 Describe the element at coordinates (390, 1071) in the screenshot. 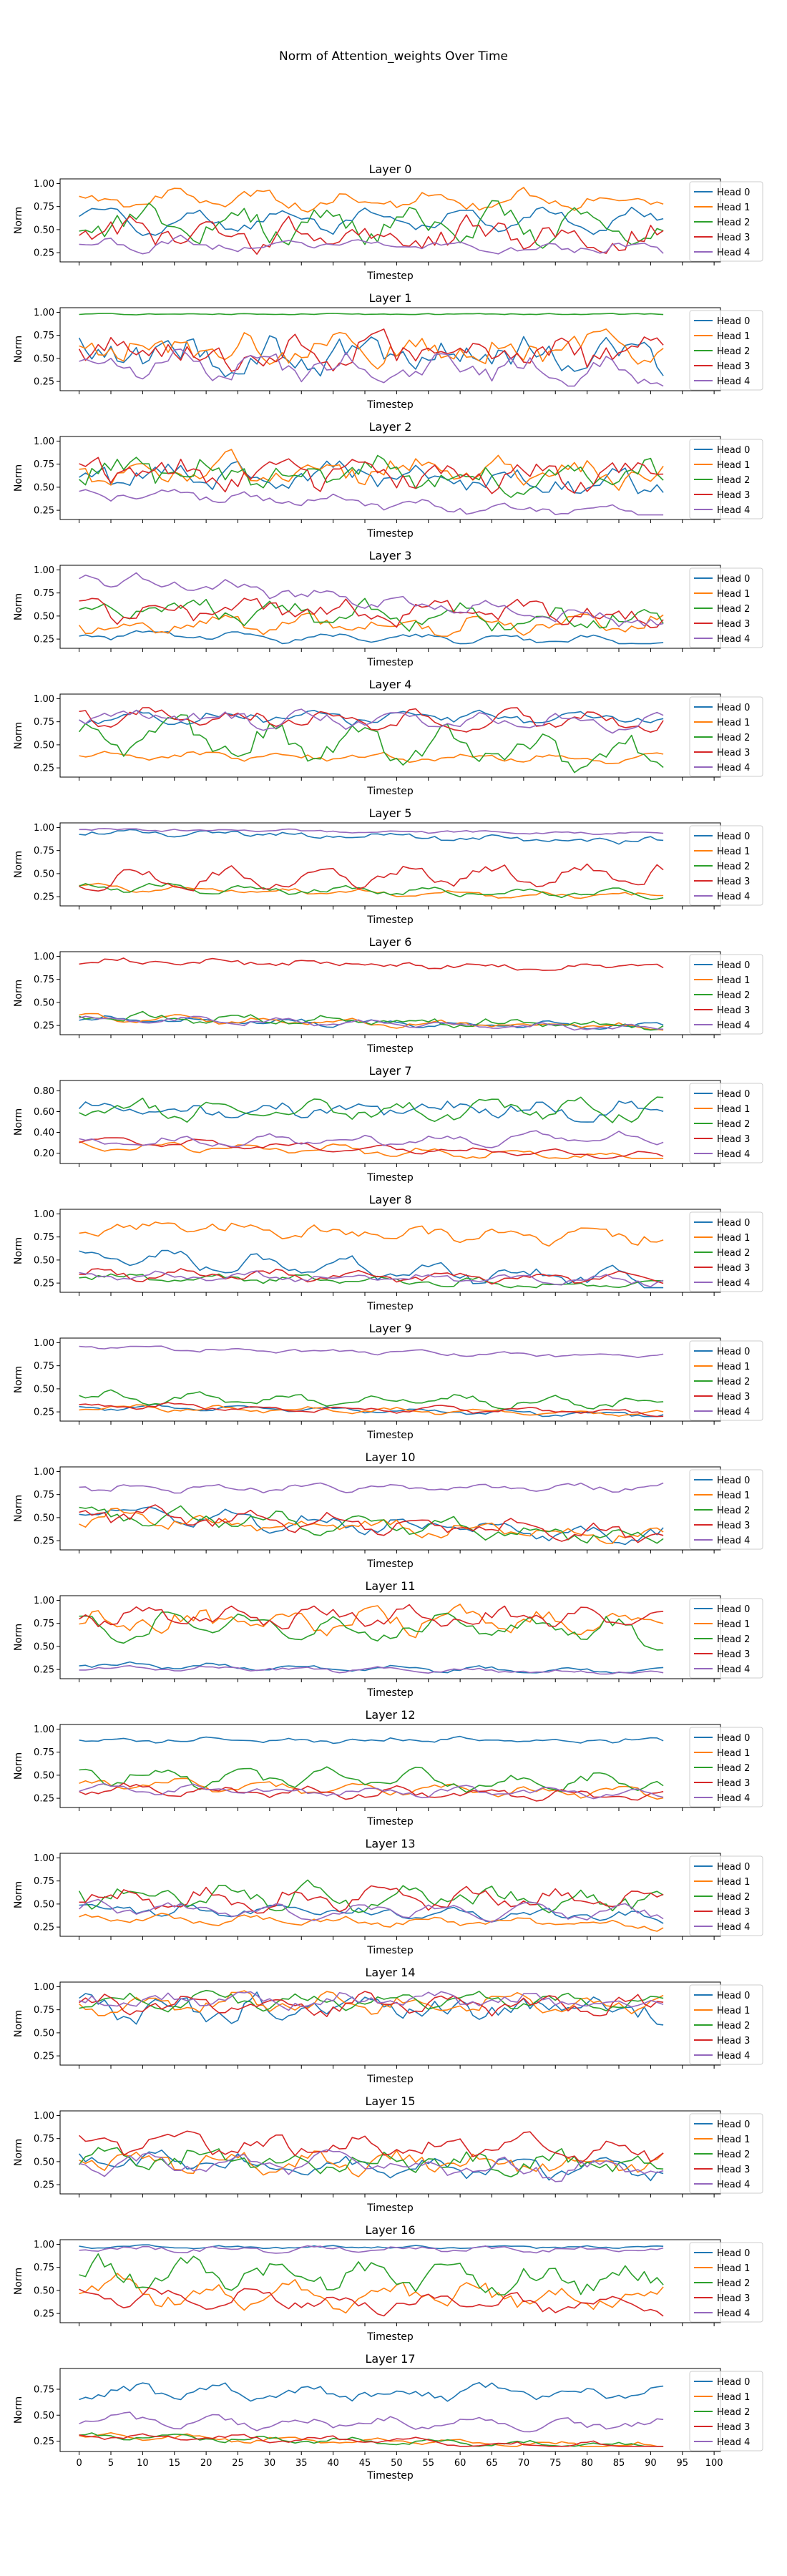

I see `subplot-title: Layer 7` at that location.